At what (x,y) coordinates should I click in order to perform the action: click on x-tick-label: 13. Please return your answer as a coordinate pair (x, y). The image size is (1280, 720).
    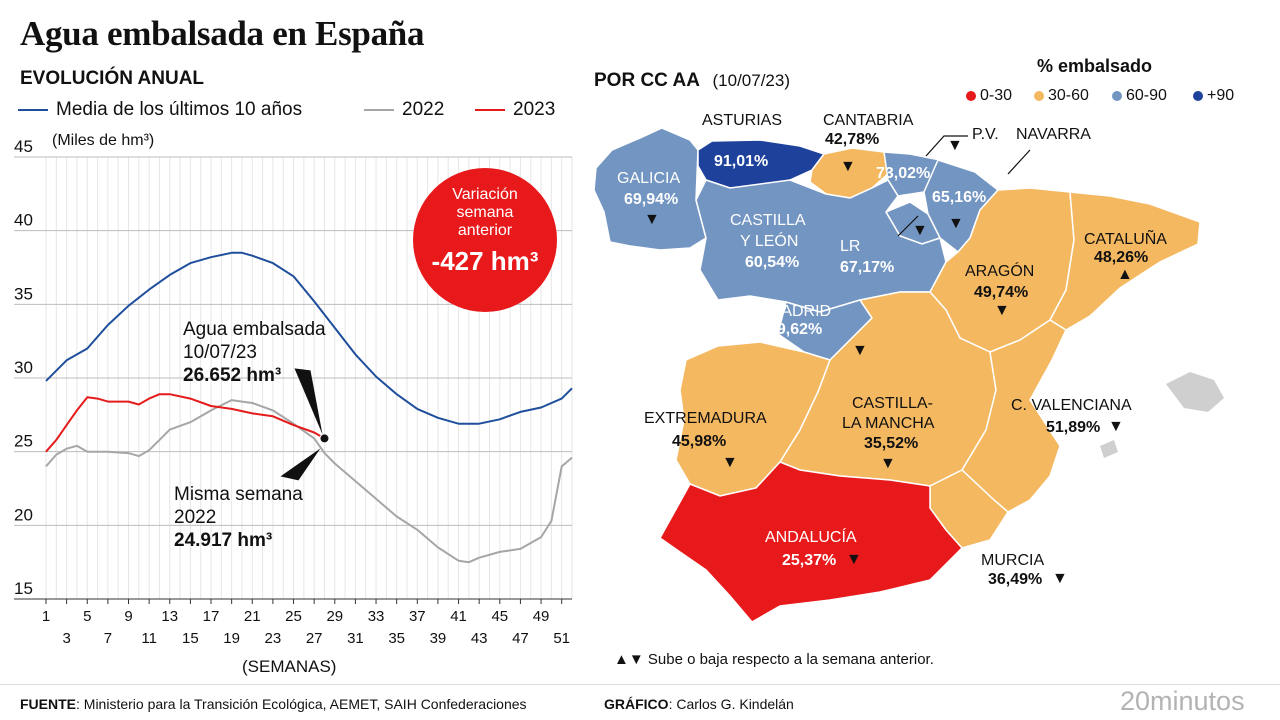
    Looking at the image, I should click on (169, 616).